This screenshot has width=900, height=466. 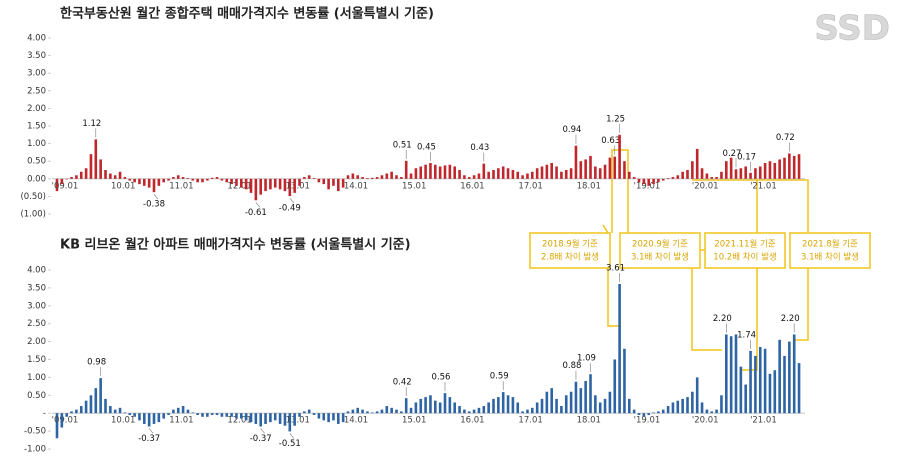 I want to click on value-label: 1.74, so click(x=746, y=335).